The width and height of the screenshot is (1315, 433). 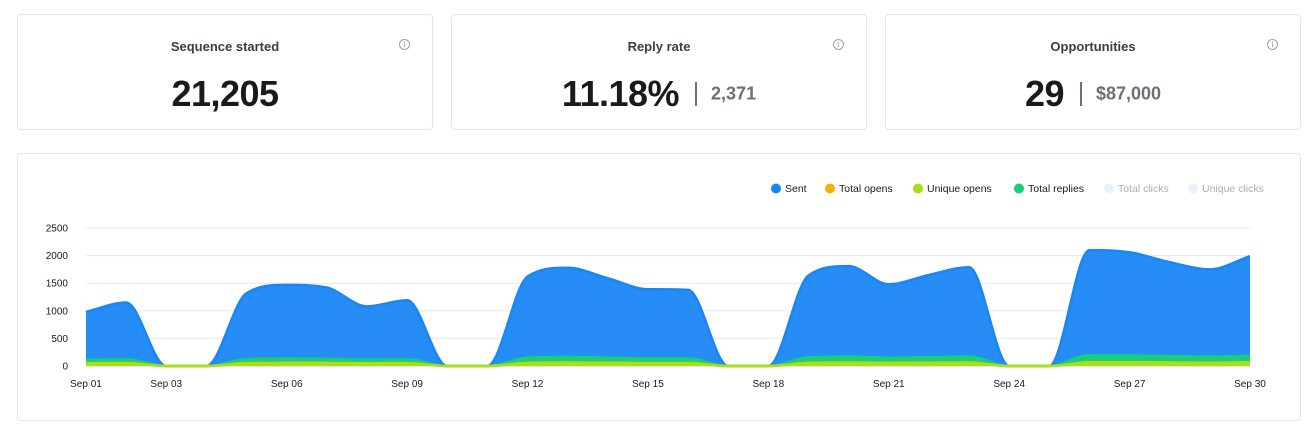 What do you see at coordinates (57, 311) in the screenshot?
I see `y-tick-label: 1000` at bounding box center [57, 311].